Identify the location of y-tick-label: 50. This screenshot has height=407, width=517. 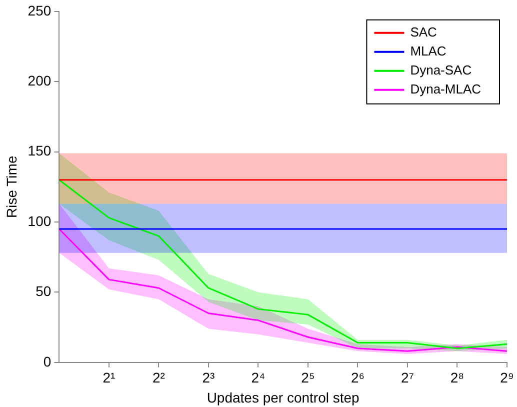
(44, 291).